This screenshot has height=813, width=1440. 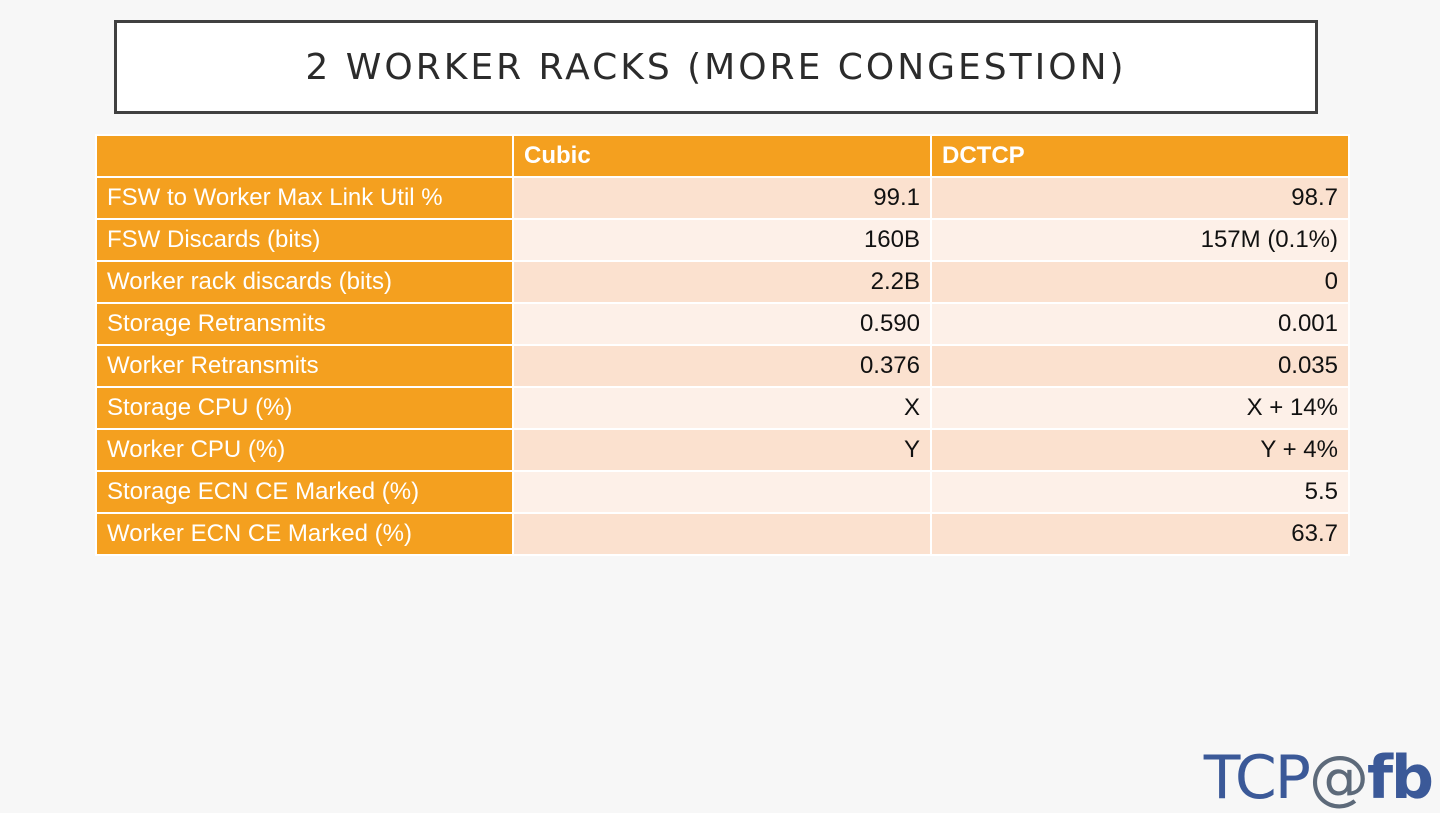 I want to click on logo-fb: fb, so click(x=1400, y=778).